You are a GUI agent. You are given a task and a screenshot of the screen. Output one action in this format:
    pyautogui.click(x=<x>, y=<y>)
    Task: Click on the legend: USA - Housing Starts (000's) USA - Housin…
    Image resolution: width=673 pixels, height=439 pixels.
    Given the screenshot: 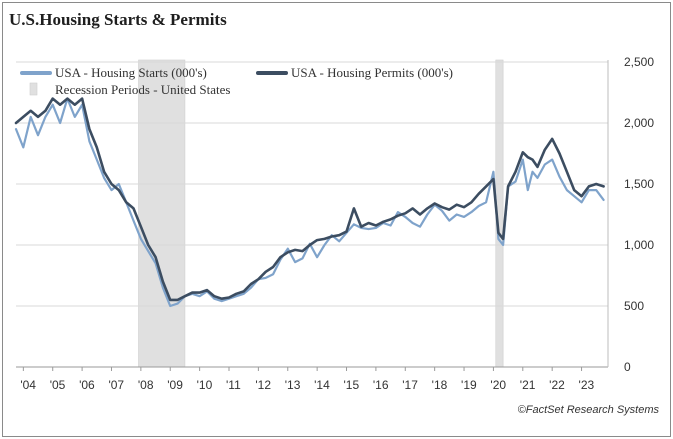 What is the action you would take?
    pyautogui.click(x=236, y=81)
    